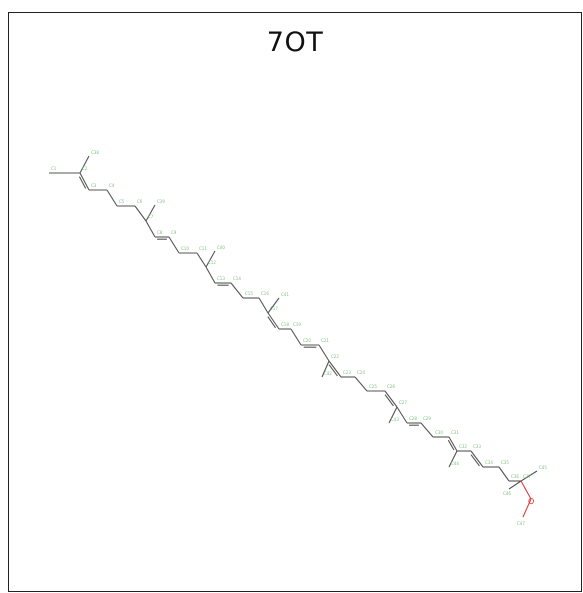 This screenshot has width=583, height=593. Describe the element at coordinates (297, 324) in the screenshot. I see `atom-label: C19` at that location.